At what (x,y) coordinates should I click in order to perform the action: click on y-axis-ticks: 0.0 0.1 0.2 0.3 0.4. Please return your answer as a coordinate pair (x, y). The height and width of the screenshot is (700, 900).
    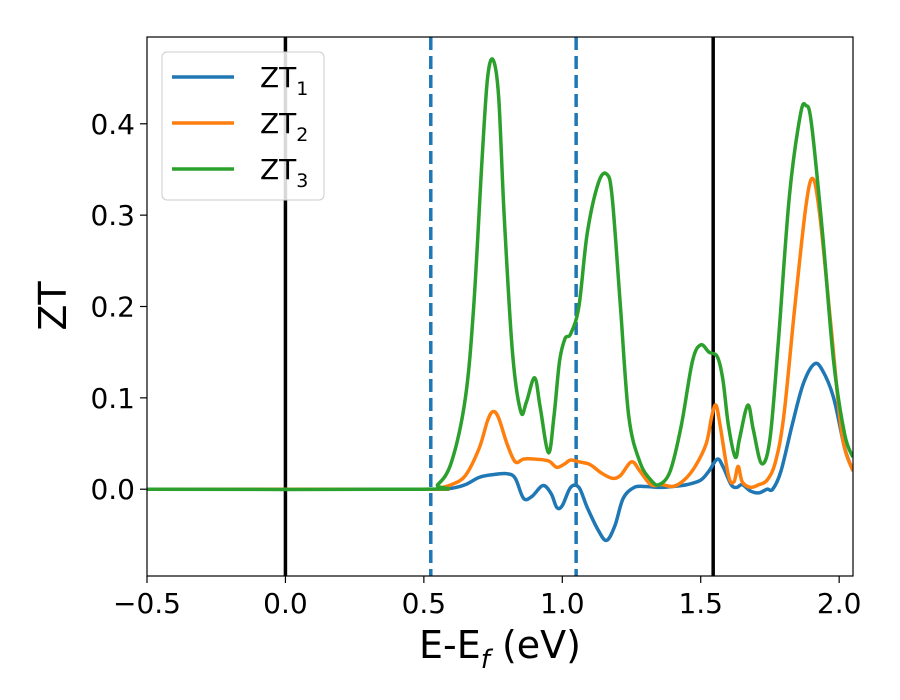
    Looking at the image, I should click on (118, 307).